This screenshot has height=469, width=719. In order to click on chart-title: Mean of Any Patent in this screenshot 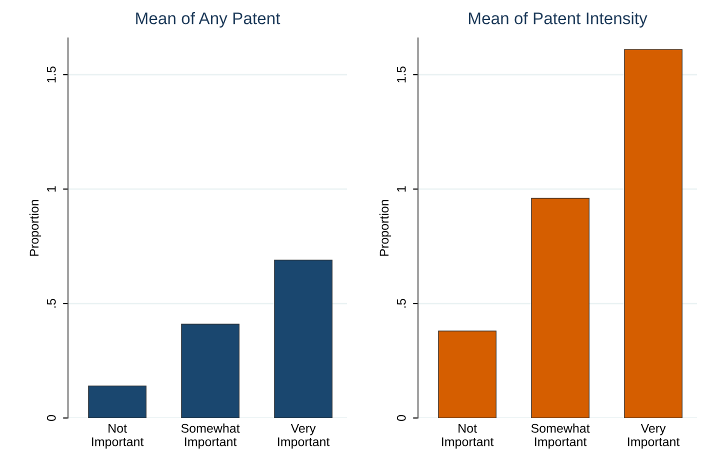, I will do `click(208, 20)`.